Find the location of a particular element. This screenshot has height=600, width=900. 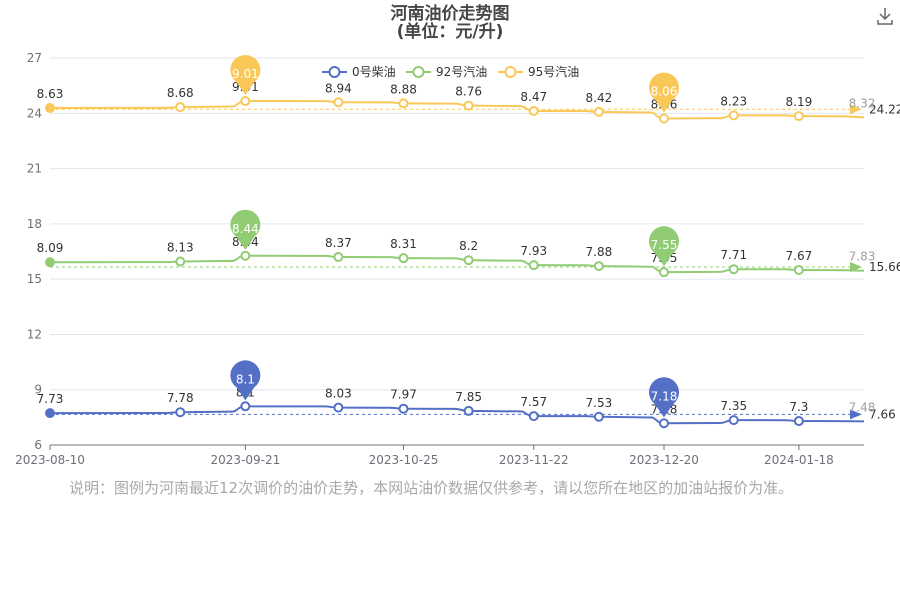

y-tick-label: 21 is located at coordinates (34, 169).